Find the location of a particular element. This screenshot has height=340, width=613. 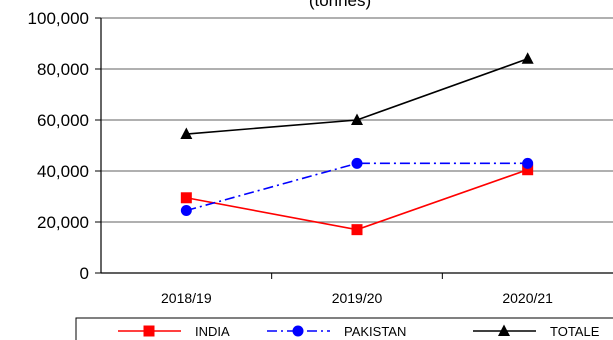

x-tick-label: 2020/21 is located at coordinates (527, 298).